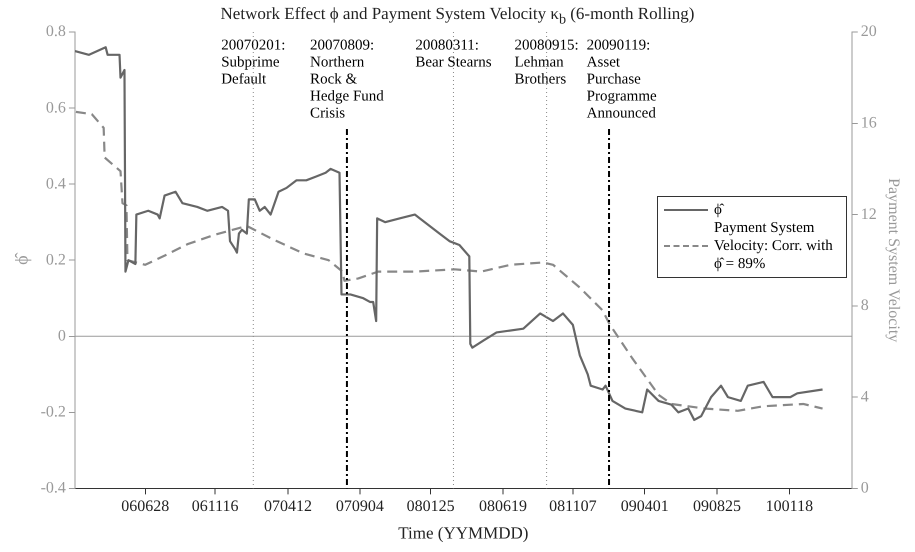  What do you see at coordinates (288, 507) in the screenshot?
I see `x-tick-label: 070412` at bounding box center [288, 507].